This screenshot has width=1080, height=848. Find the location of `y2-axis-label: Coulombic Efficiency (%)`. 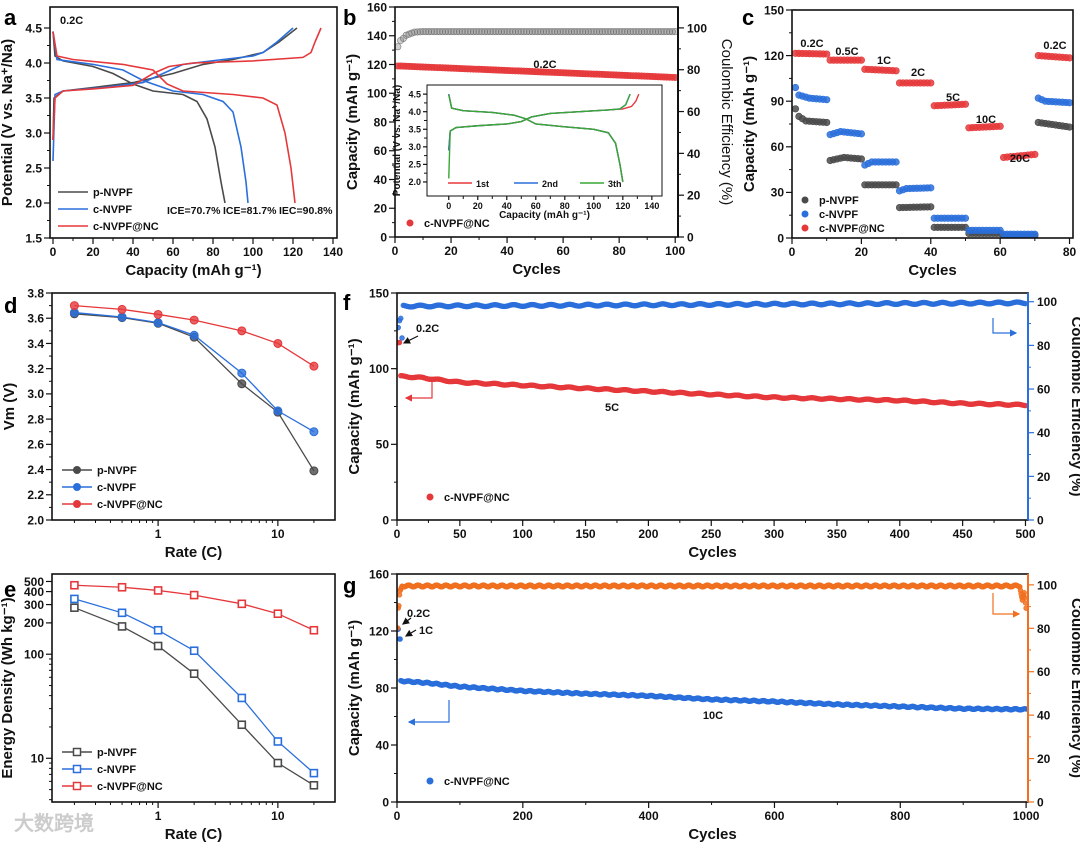

y2-axis-label: Coulombic Efficiency (%) is located at coordinates (1074, 688).